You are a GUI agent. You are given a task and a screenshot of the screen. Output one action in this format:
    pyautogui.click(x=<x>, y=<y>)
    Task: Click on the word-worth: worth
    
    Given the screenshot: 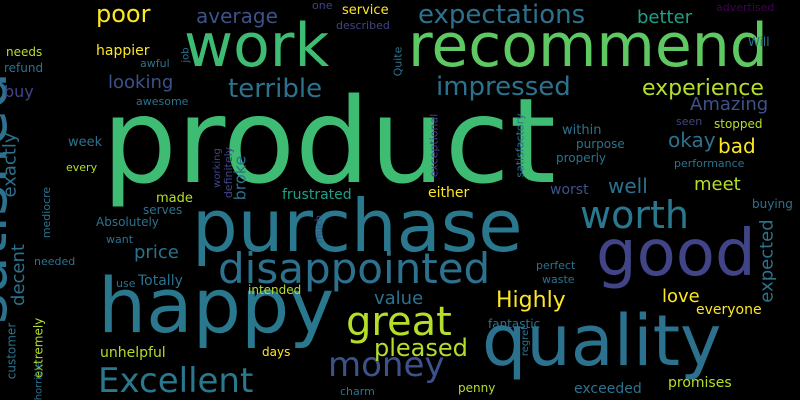 What is the action you would take?
    pyautogui.click(x=634, y=215)
    